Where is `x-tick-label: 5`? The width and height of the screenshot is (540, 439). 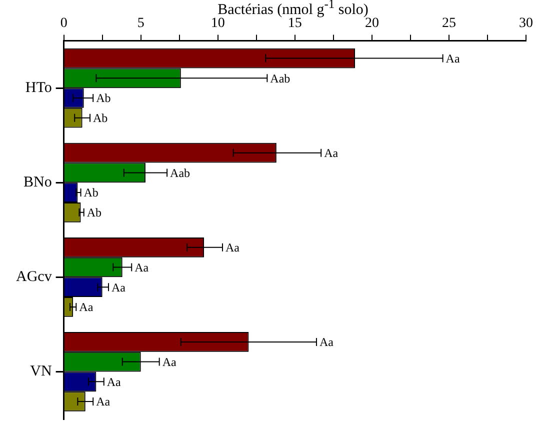 x-tick-label: 5 is located at coordinates (140, 24).